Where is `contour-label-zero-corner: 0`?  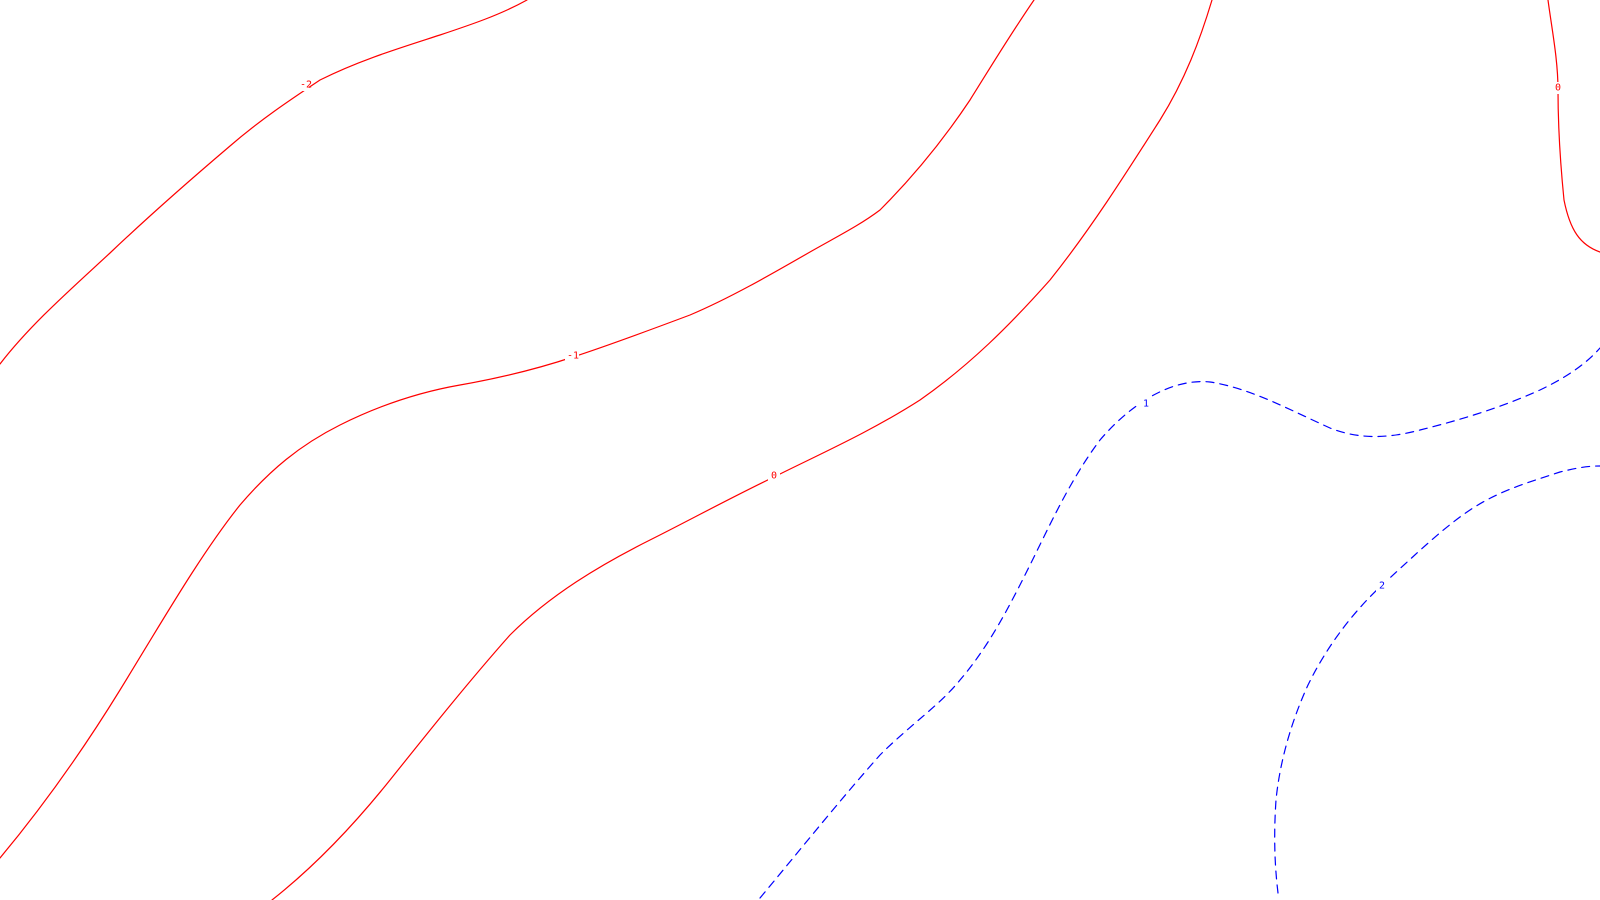
contour-label-zero-corner: 0 is located at coordinates (1558, 88).